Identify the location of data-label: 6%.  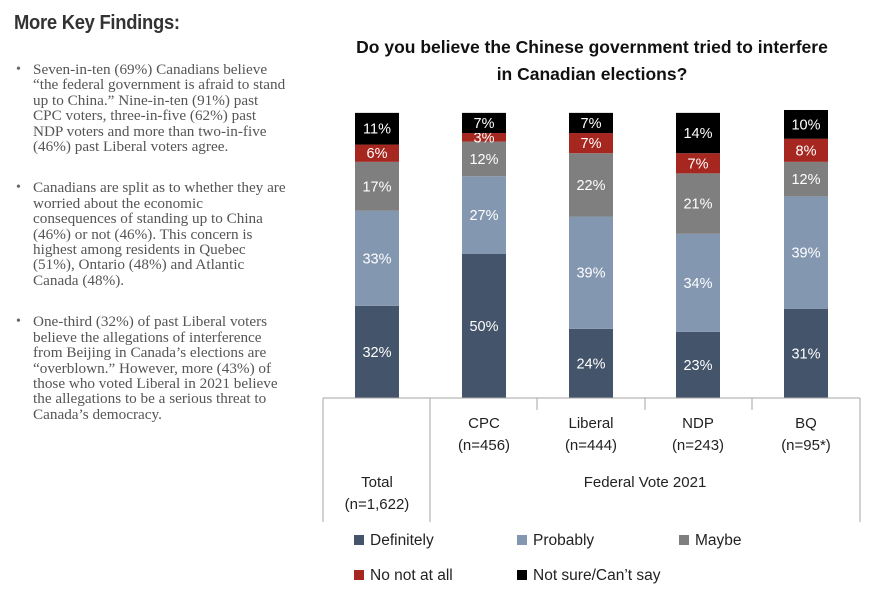
(377, 154).